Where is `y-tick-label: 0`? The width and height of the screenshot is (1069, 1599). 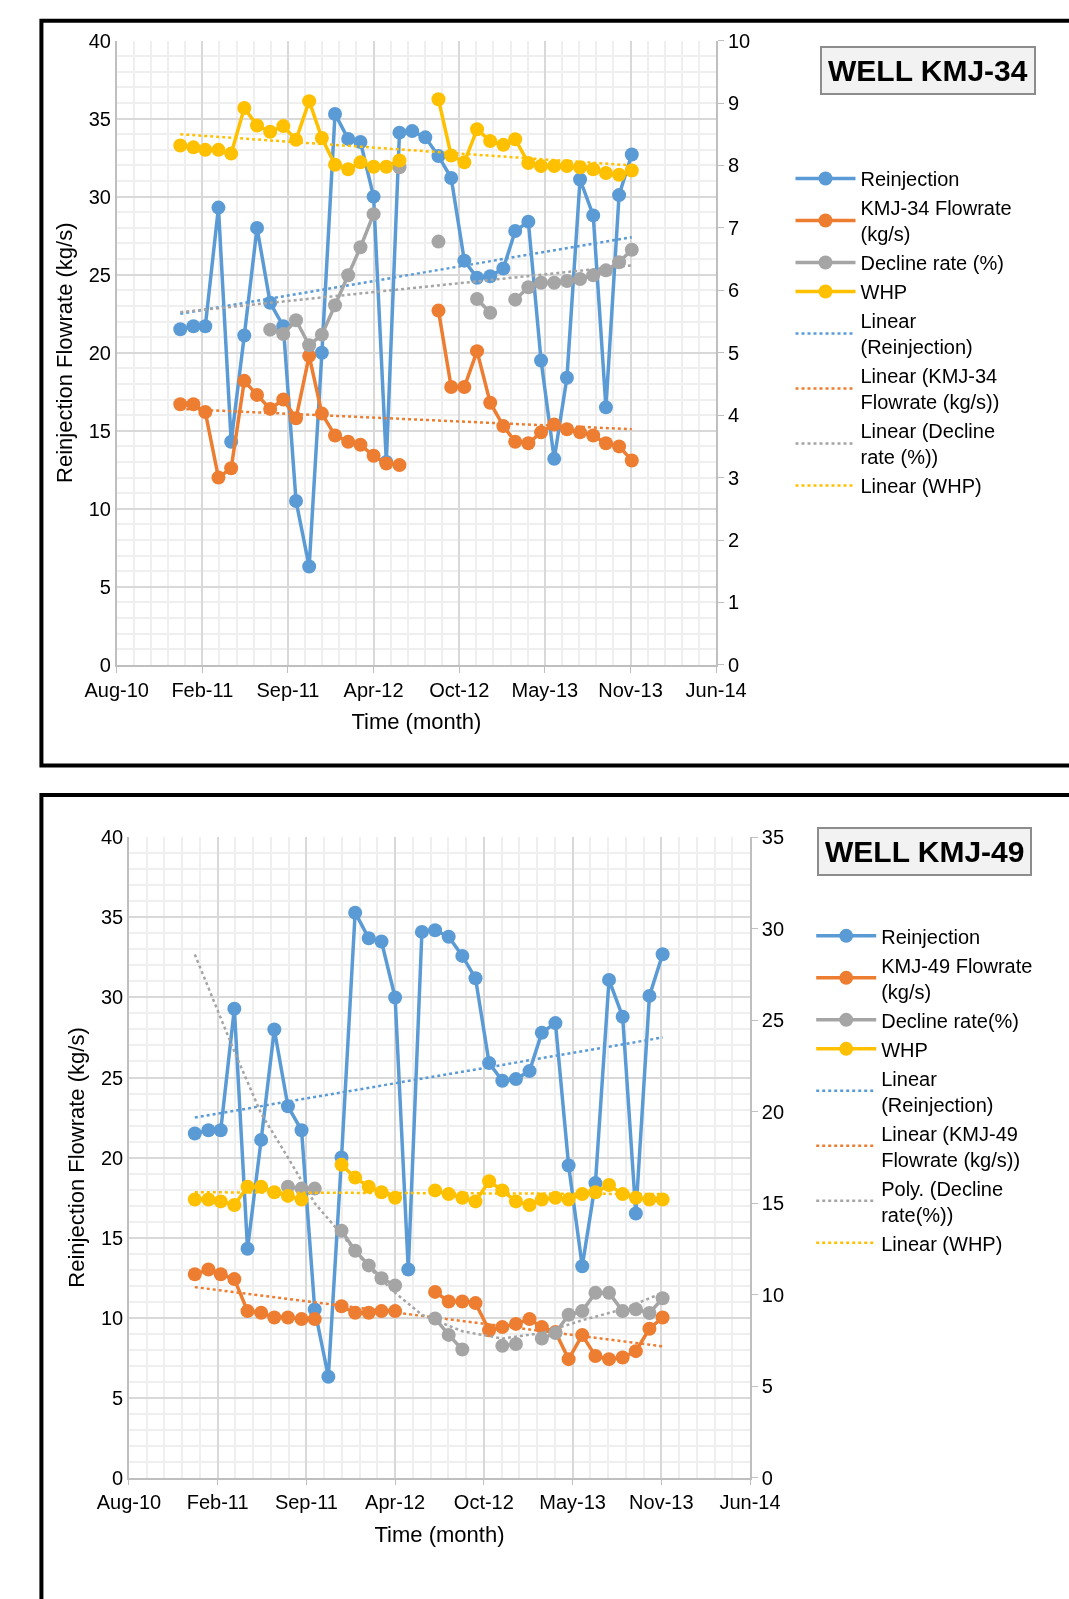
y-tick-label: 0 is located at coordinates (118, 1477).